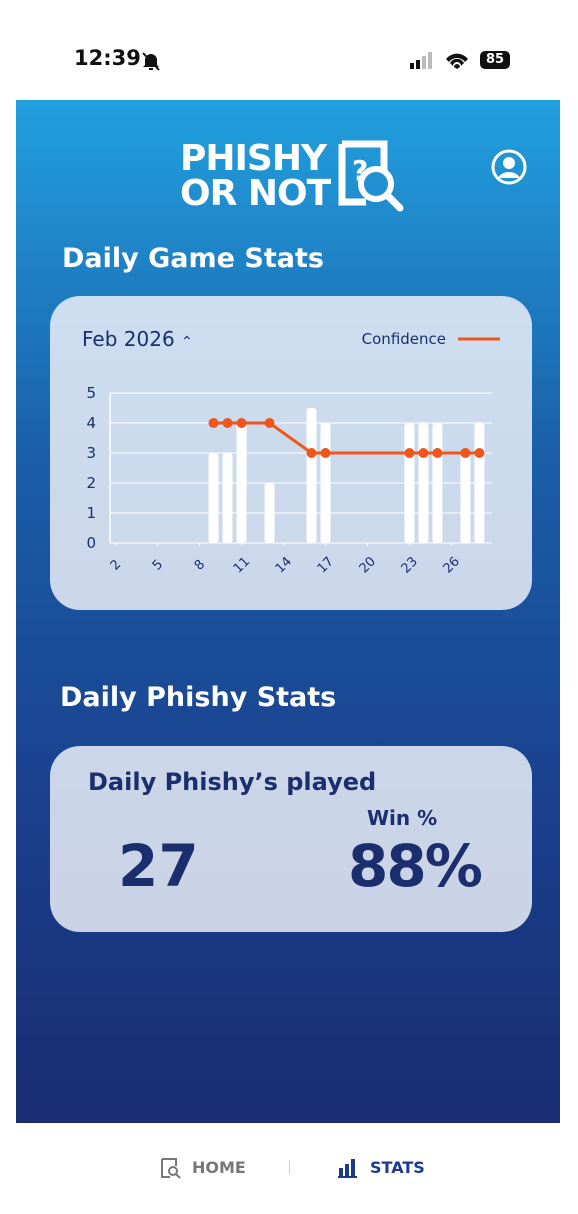 The width and height of the screenshot is (578, 1214). Describe the element at coordinates (171, 1168) in the screenshot. I see `home-icon` at that location.